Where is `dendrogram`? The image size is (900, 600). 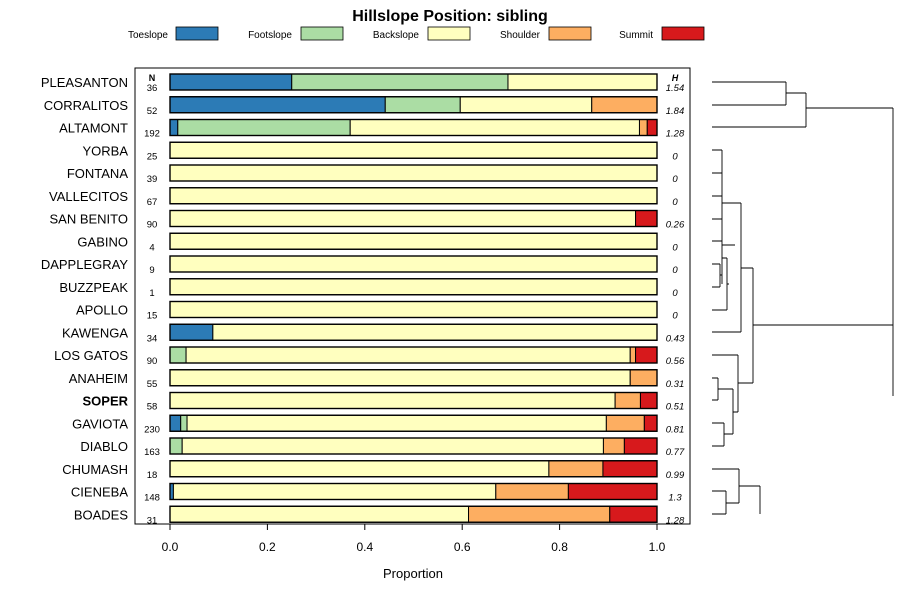 dendrogram is located at coordinates (803, 298).